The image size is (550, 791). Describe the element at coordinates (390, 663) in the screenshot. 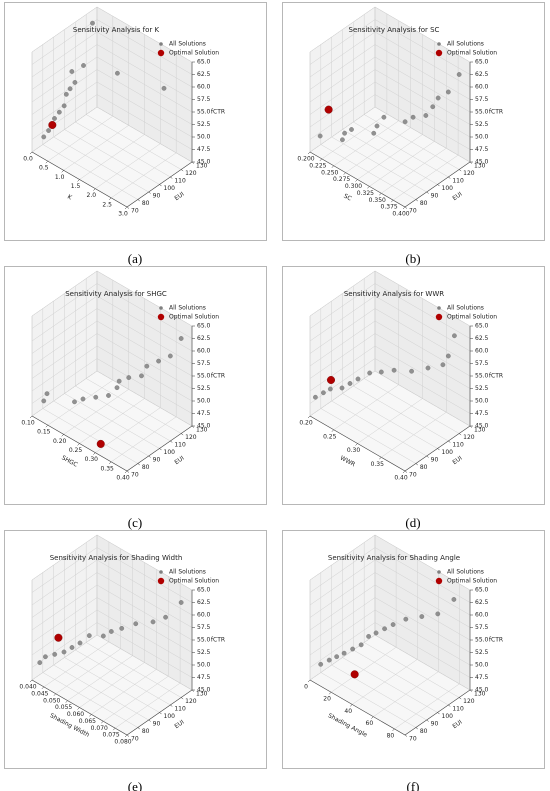

I see `axis-line` at that location.